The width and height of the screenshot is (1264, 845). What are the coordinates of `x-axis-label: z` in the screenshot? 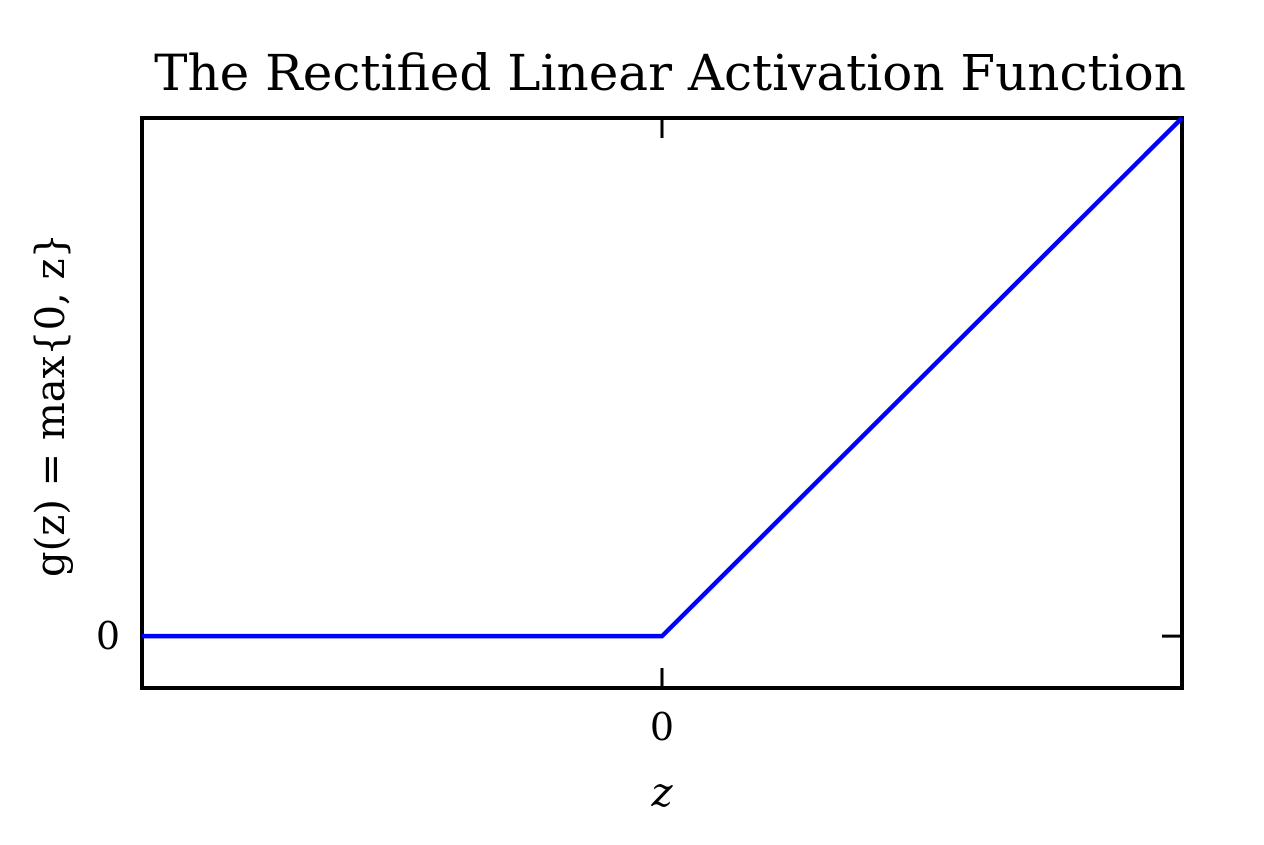 It's located at (661, 793).